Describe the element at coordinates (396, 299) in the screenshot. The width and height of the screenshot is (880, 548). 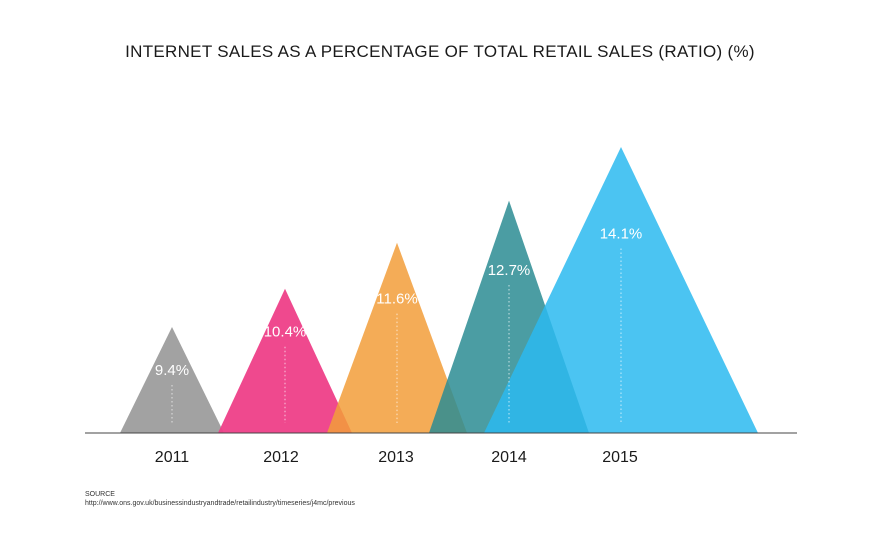
I see `value-label-2013: 11.6%` at that location.